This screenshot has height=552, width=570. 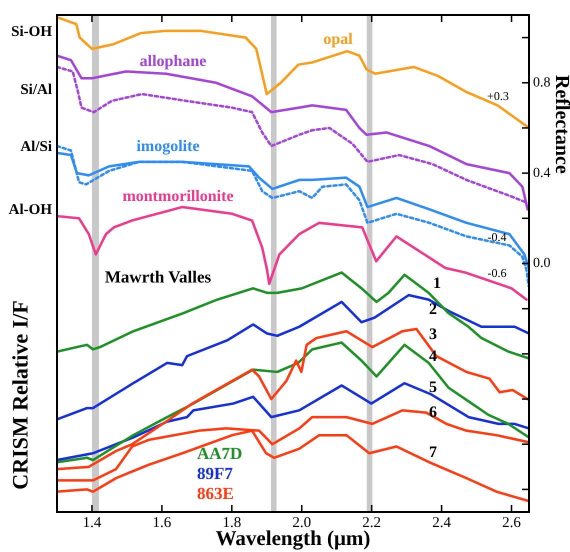 I want to click on annotation: 5, so click(x=433, y=387).